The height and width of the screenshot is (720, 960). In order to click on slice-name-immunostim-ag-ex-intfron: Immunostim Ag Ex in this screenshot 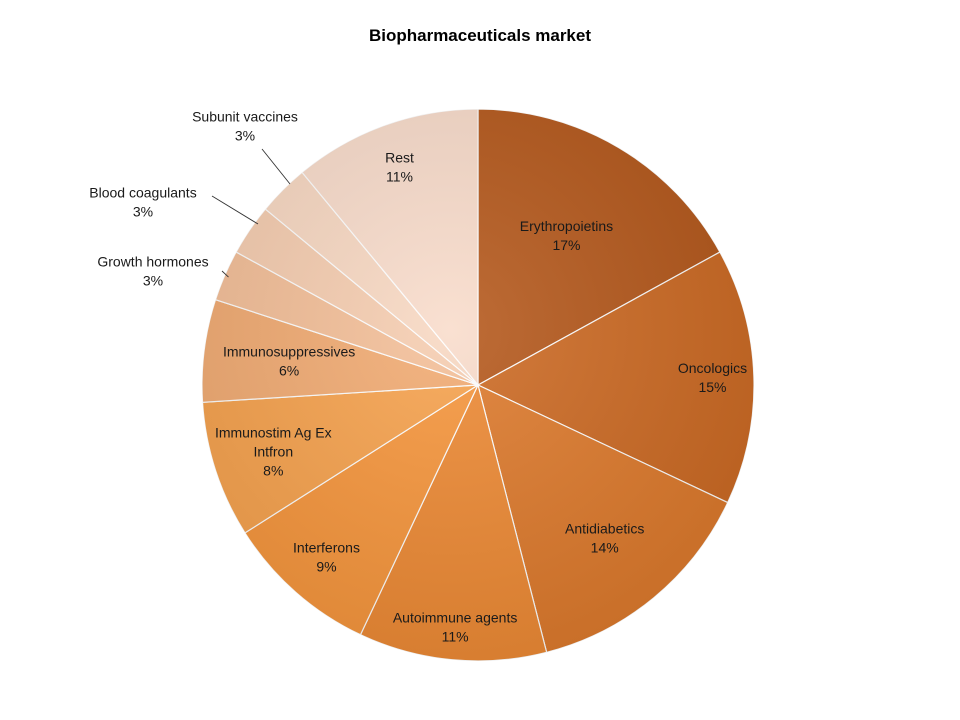, I will do `click(273, 433)`.